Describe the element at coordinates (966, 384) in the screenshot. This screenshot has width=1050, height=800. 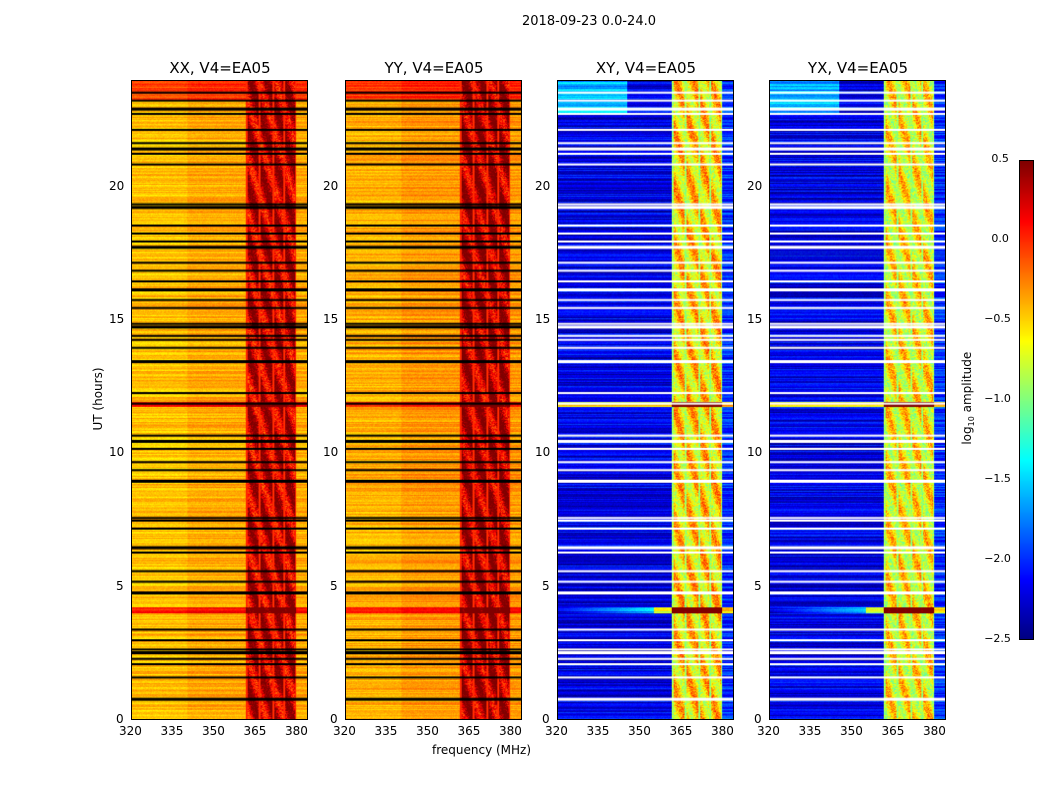
I see `colorbar-label-rest: amplitude` at that location.